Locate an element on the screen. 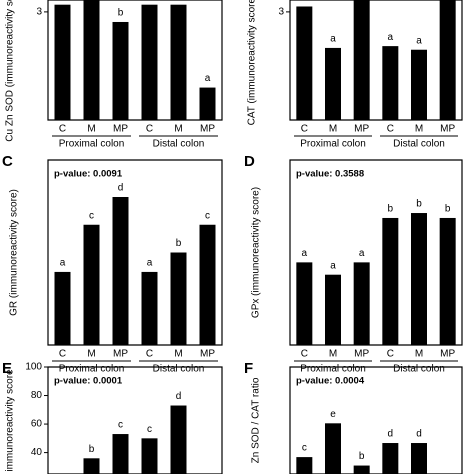 This screenshot has height=474, width=474. p-value: p-value: 0.0091 is located at coordinates (88, 174).